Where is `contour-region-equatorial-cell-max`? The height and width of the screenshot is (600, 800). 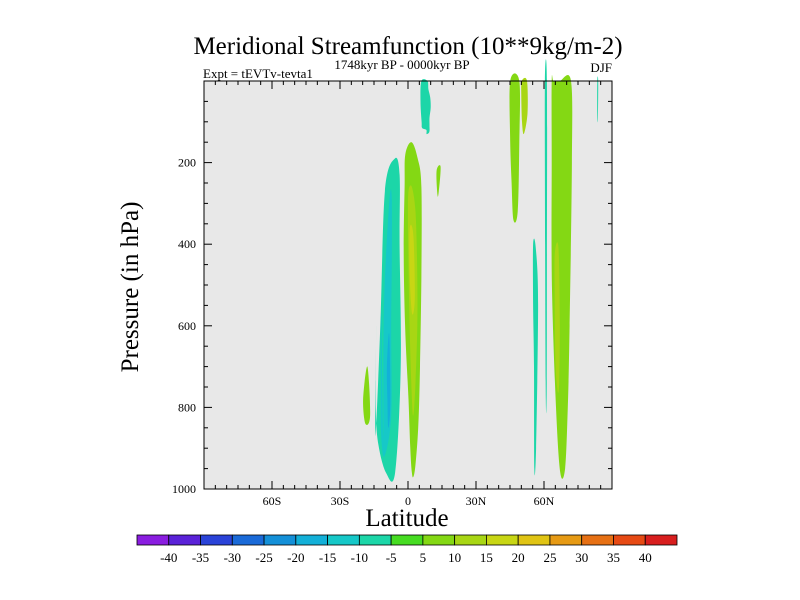
contour-region-equatorial-cell-max is located at coordinates (412, 269).